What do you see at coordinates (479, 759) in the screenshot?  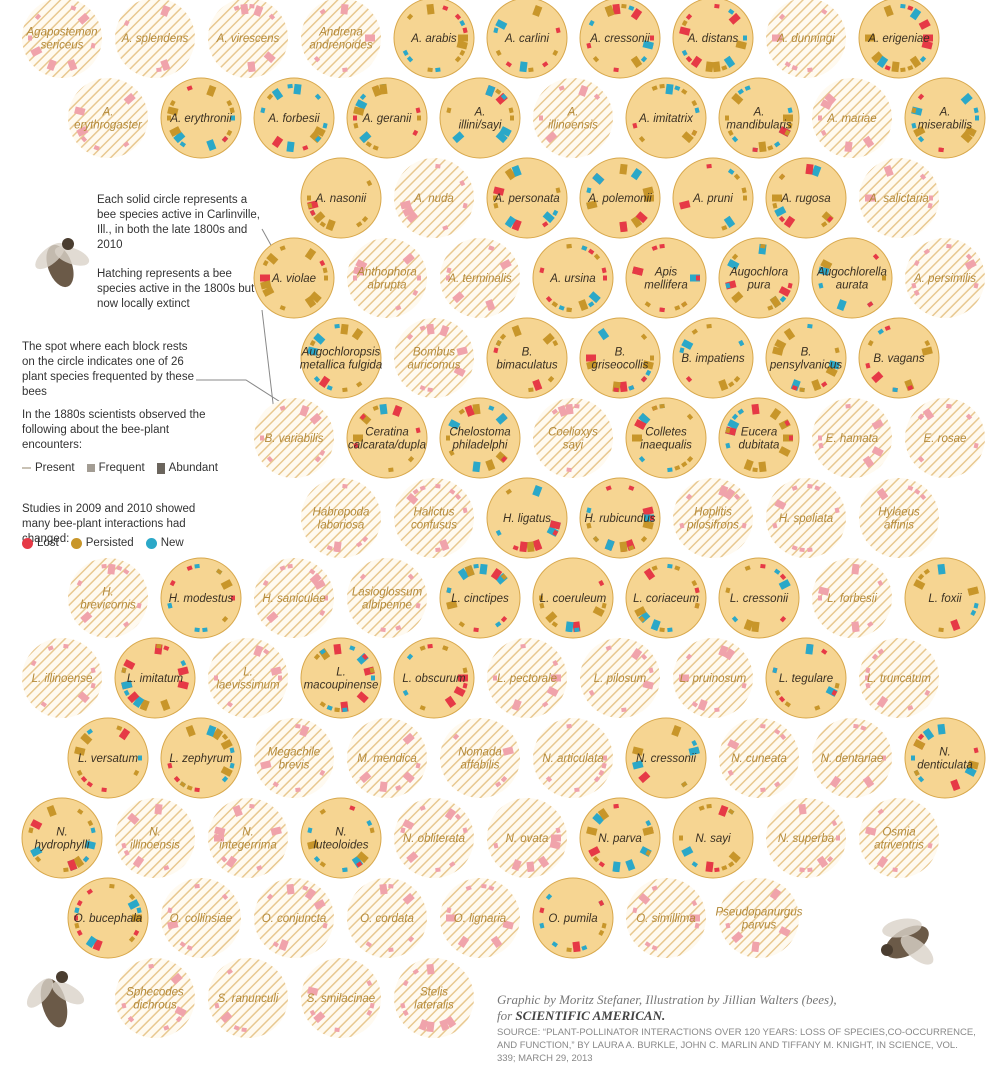 I see `species-label: Nomada affabilis` at bounding box center [479, 759].